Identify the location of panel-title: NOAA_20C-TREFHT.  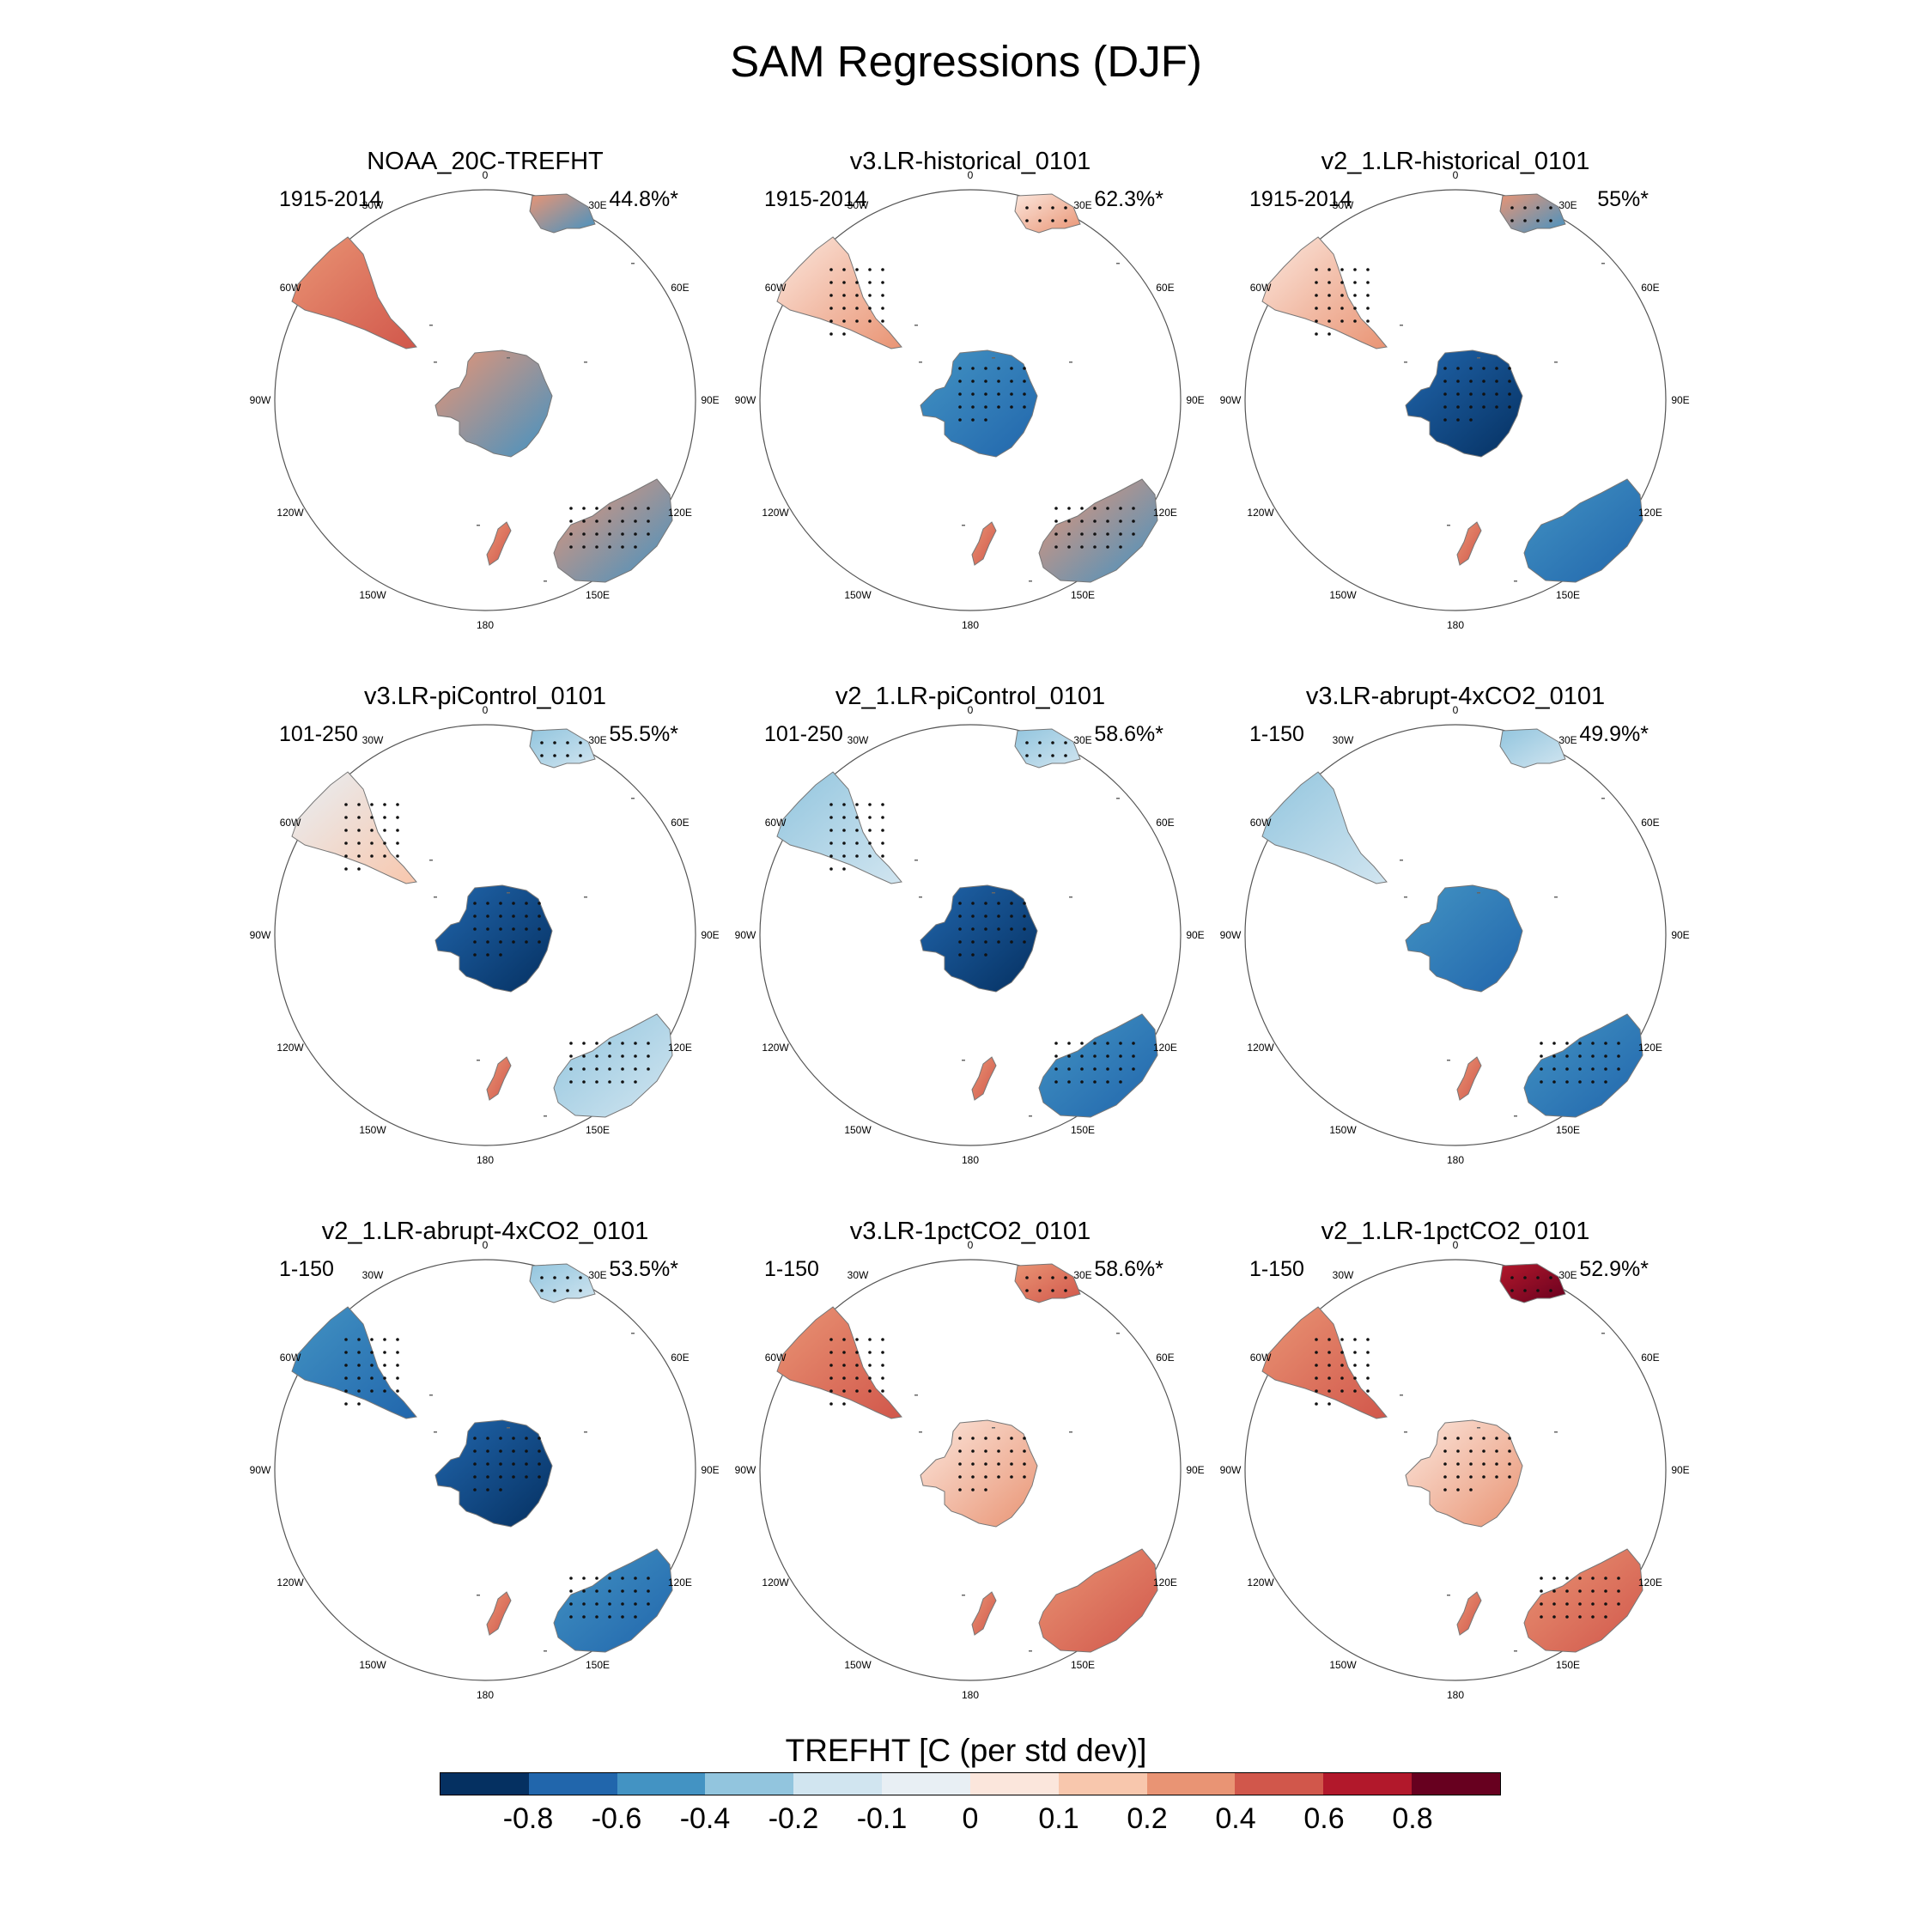
(486, 161).